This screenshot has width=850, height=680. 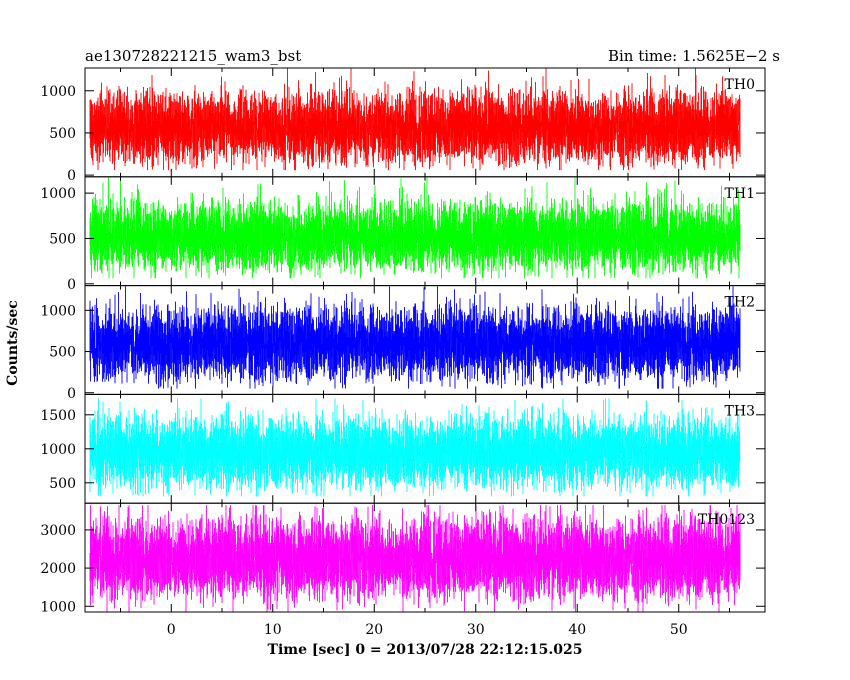 I want to click on y-tick-label-th0123-3000: 3000, so click(x=58, y=531).